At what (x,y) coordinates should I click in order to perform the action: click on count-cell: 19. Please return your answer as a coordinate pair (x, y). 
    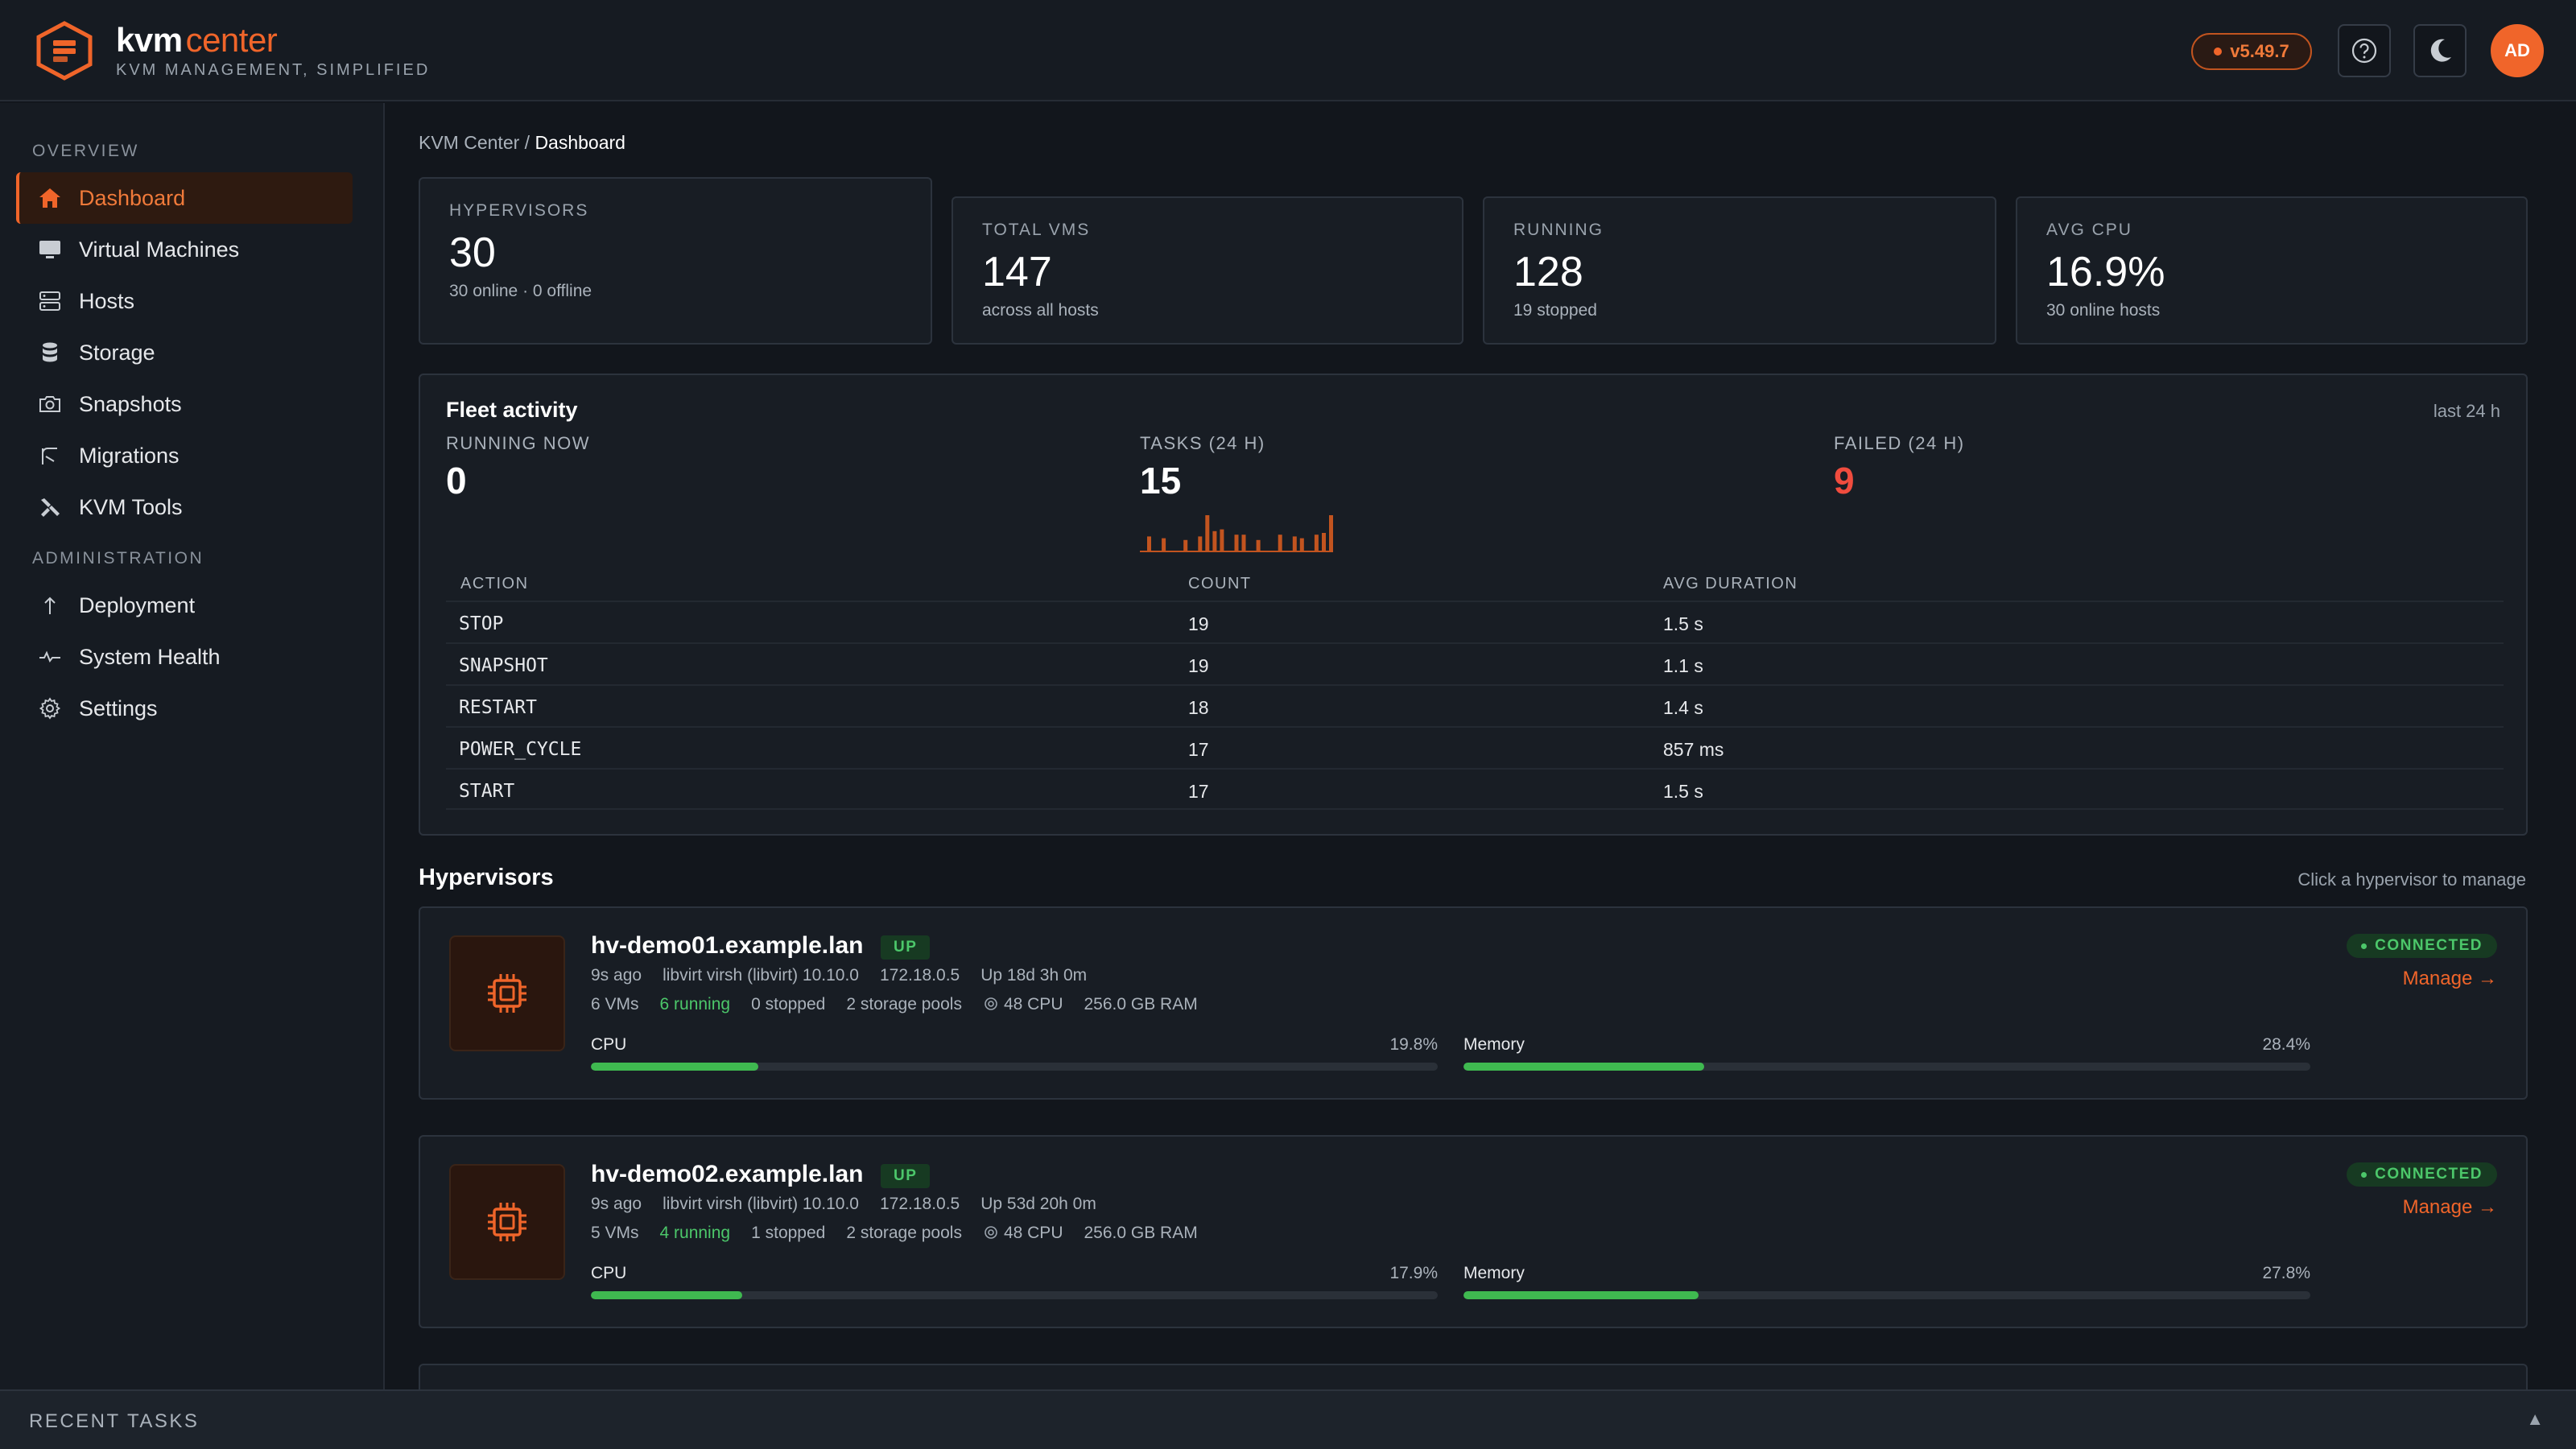
    Looking at the image, I should click on (1198, 623).